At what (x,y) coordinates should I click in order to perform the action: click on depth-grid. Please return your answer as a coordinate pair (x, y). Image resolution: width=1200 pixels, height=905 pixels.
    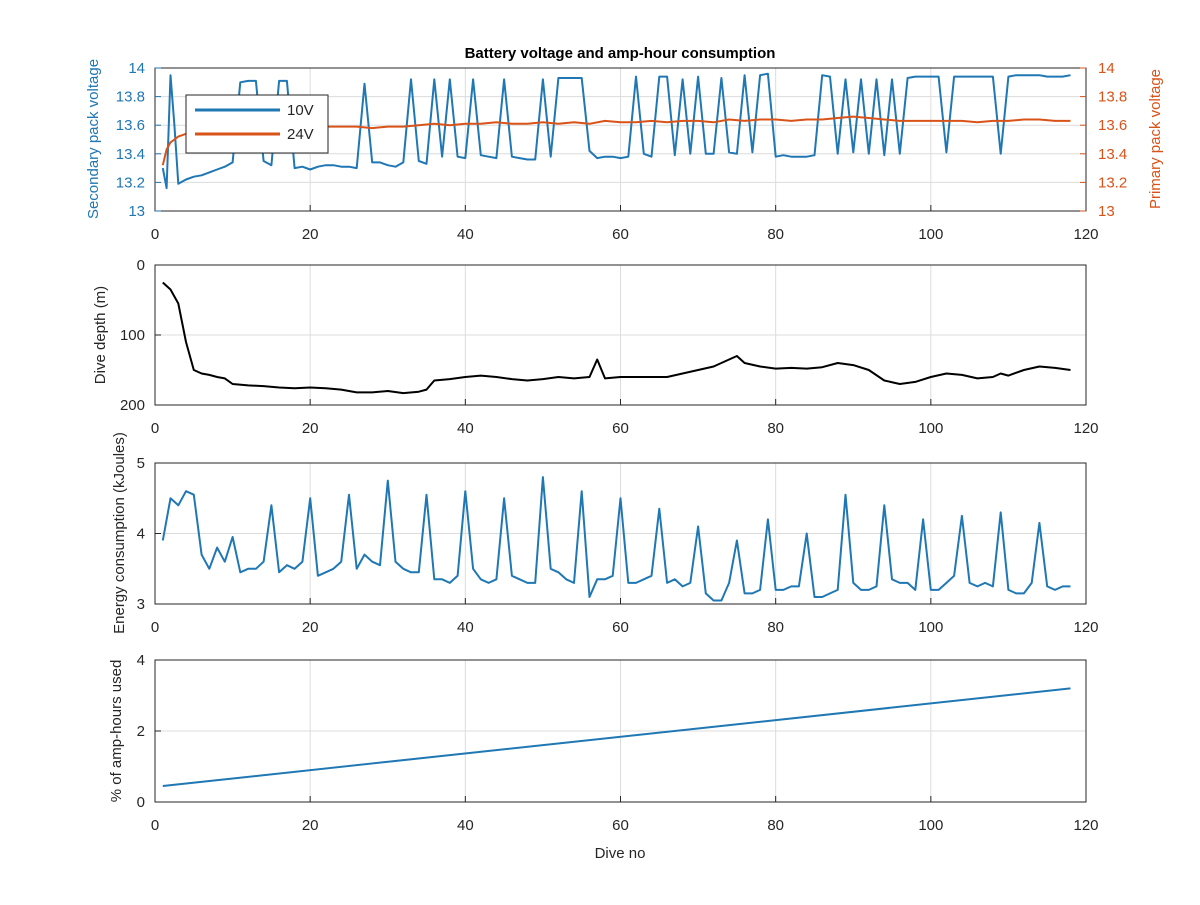
    Looking at the image, I should click on (620, 335).